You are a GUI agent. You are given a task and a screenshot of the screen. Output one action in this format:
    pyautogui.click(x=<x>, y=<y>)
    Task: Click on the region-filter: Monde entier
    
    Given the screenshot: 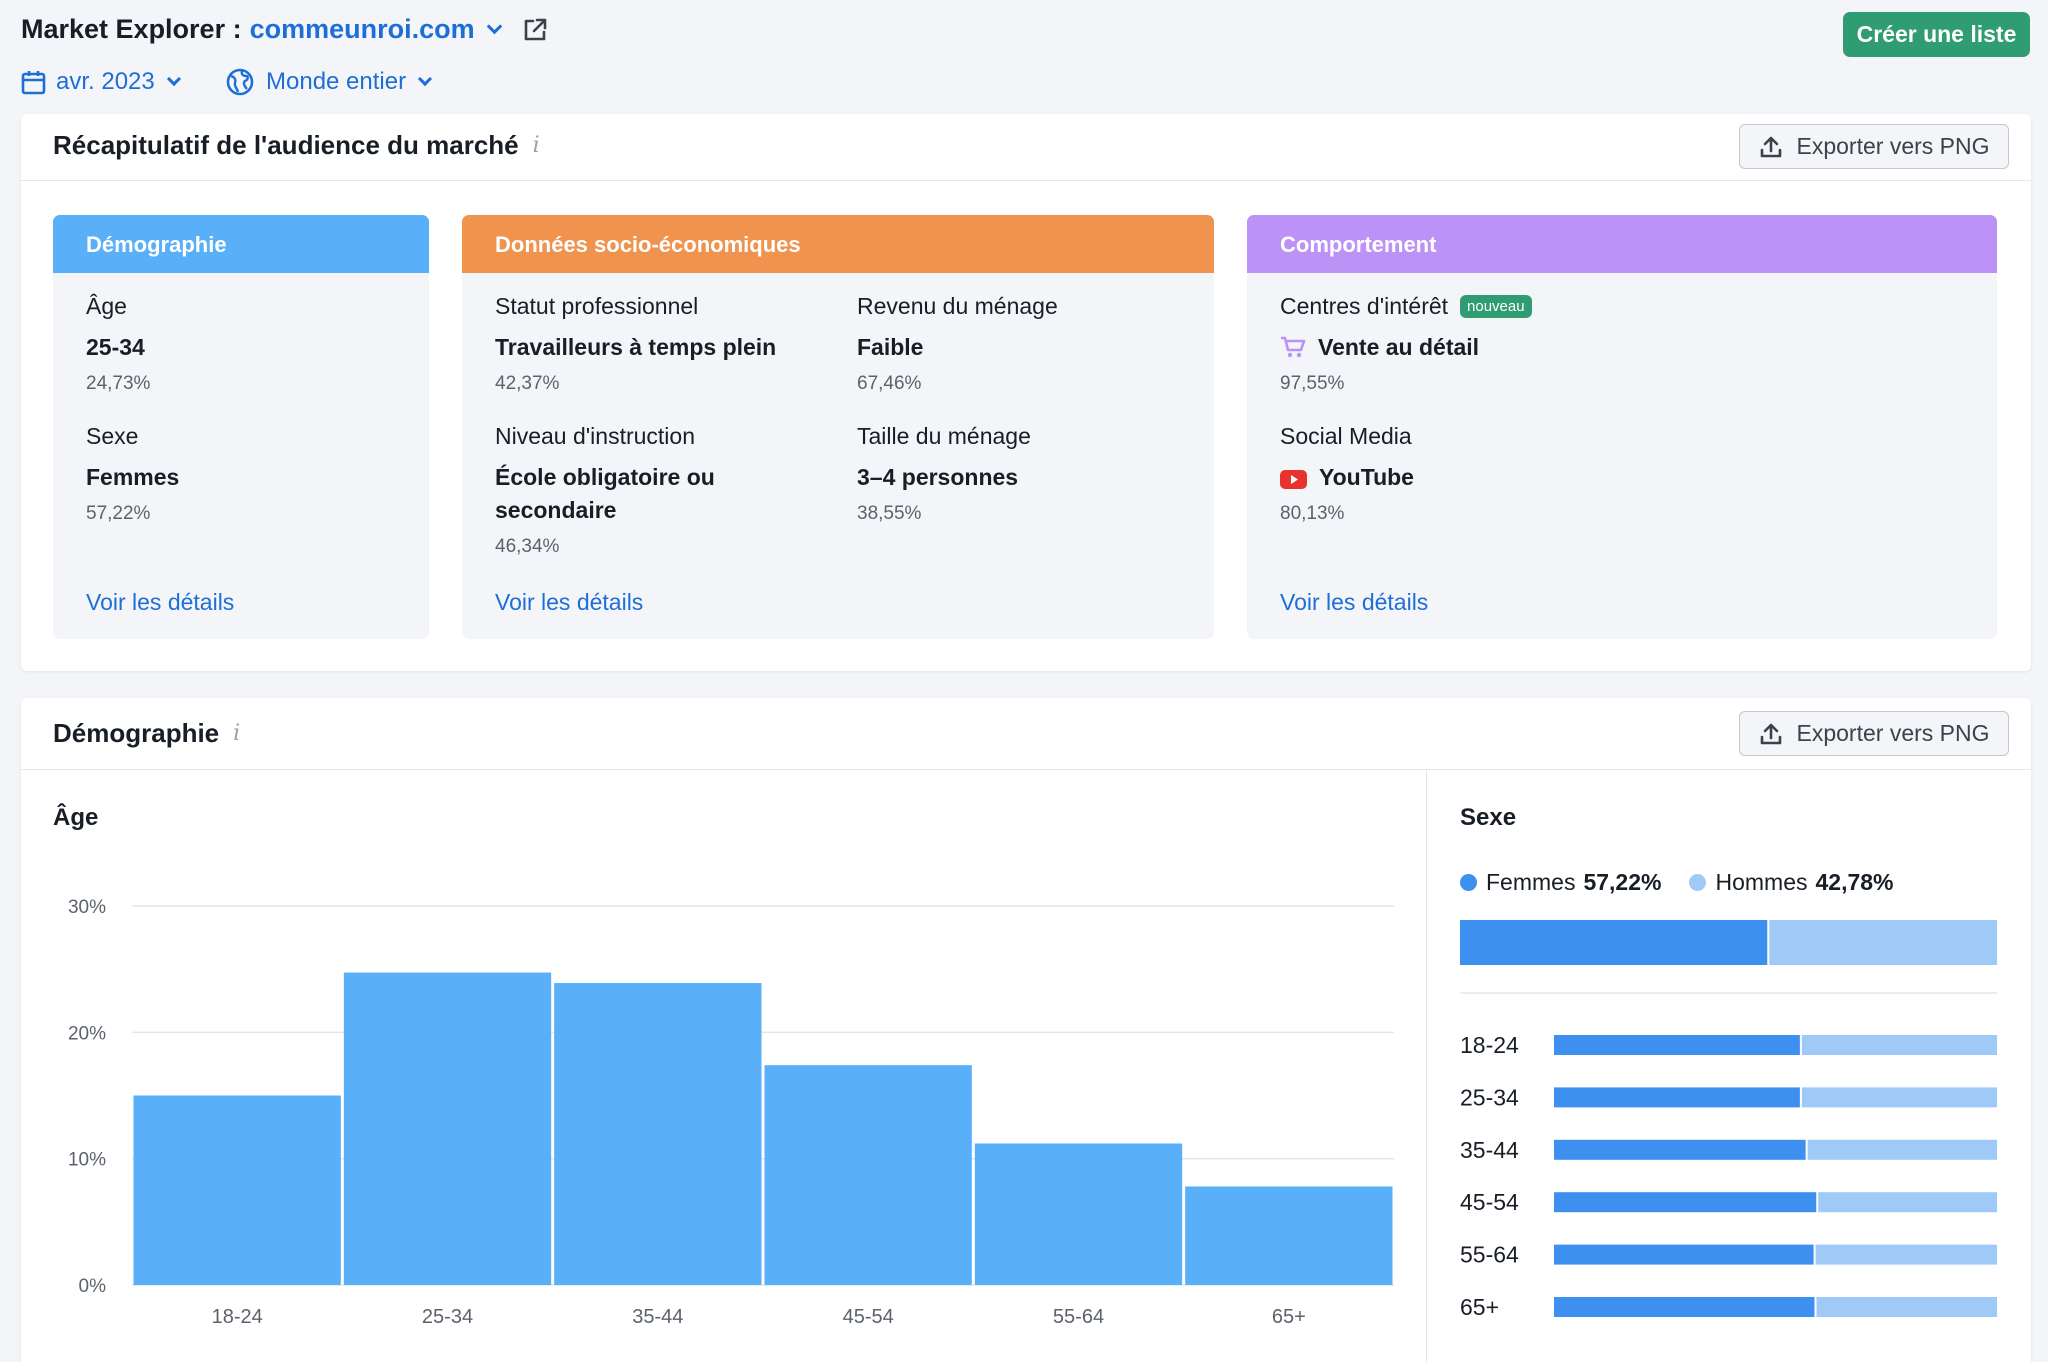 What is the action you would take?
    pyautogui.click(x=329, y=82)
    